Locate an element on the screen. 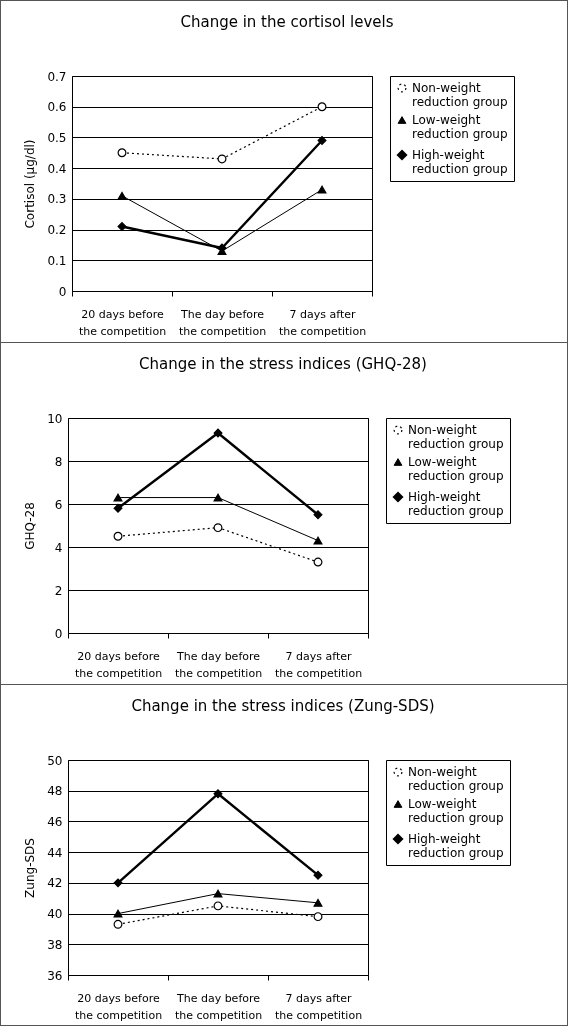 The image size is (570, 1032). y-tick-label: 46 is located at coordinates (55, 821).